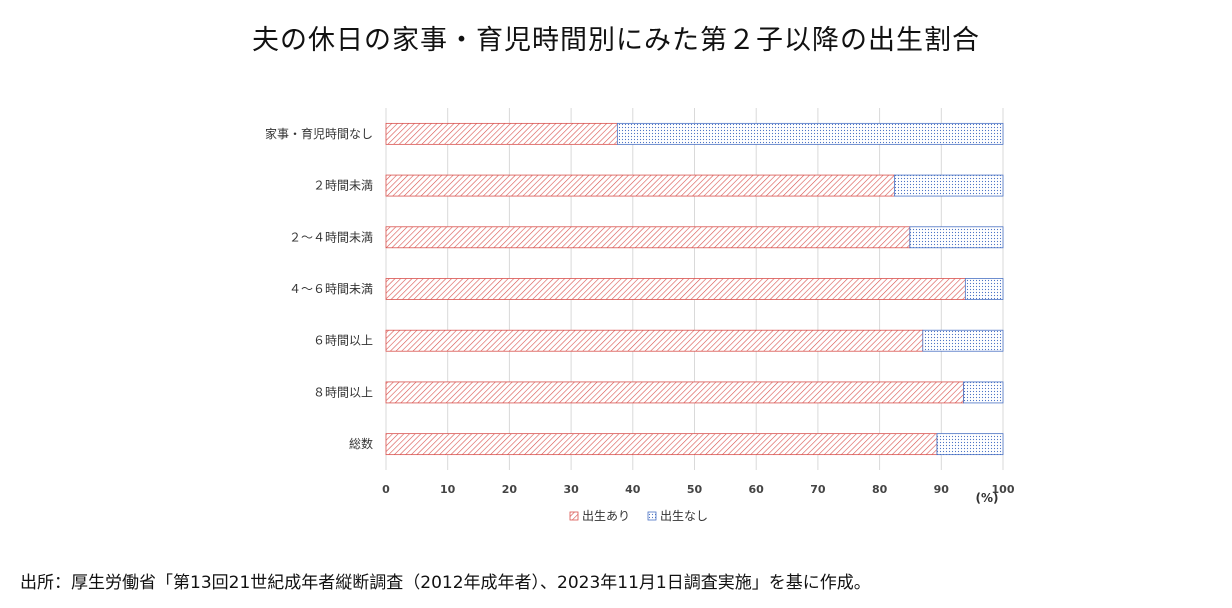 The height and width of the screenshot is (608, 1232). What do you see at coordinates (818, 489) in the screenshot?
I see `x-tick-label: 70` at bounding box center [818, 489].